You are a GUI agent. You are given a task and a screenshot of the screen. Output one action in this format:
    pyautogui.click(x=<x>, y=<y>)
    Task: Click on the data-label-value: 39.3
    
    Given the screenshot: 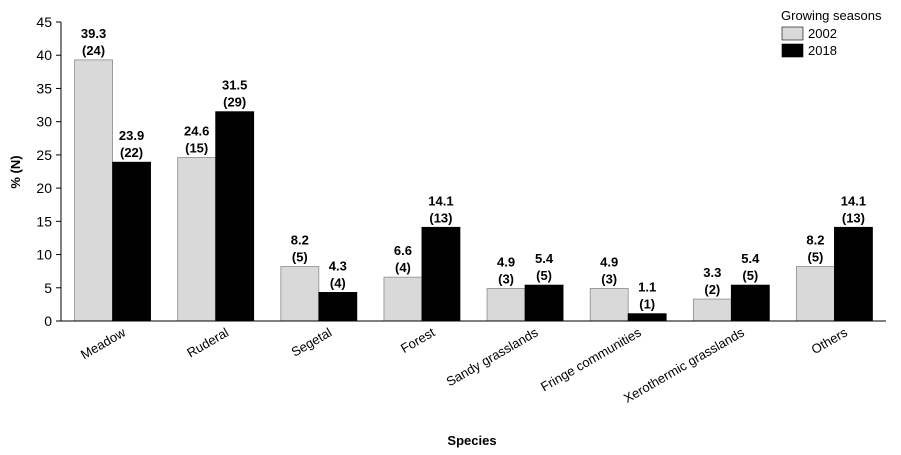 What is the action you would take?
    pyautogui.click(x=93, y=33)
    